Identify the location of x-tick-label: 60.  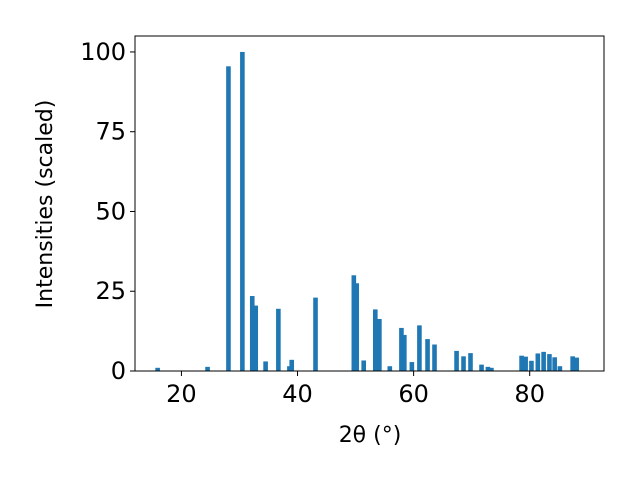
(413, 394).